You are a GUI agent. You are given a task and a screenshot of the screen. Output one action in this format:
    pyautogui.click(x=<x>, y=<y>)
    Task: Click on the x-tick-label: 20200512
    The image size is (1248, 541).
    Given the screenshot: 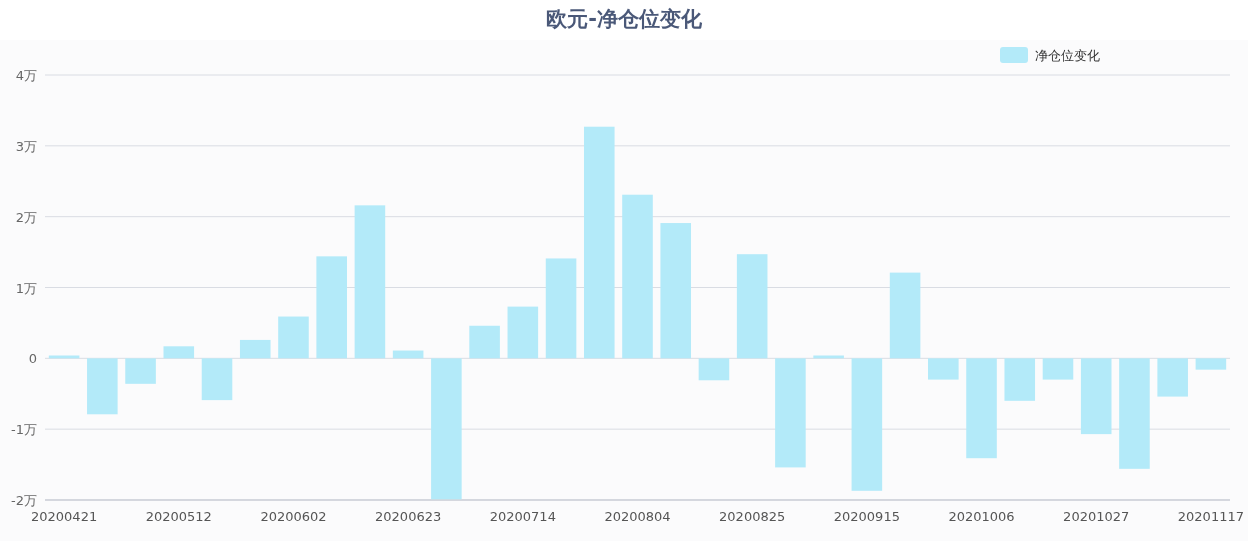 What is the action you would take?
    pyautogui.click(x=178, y=516)
    